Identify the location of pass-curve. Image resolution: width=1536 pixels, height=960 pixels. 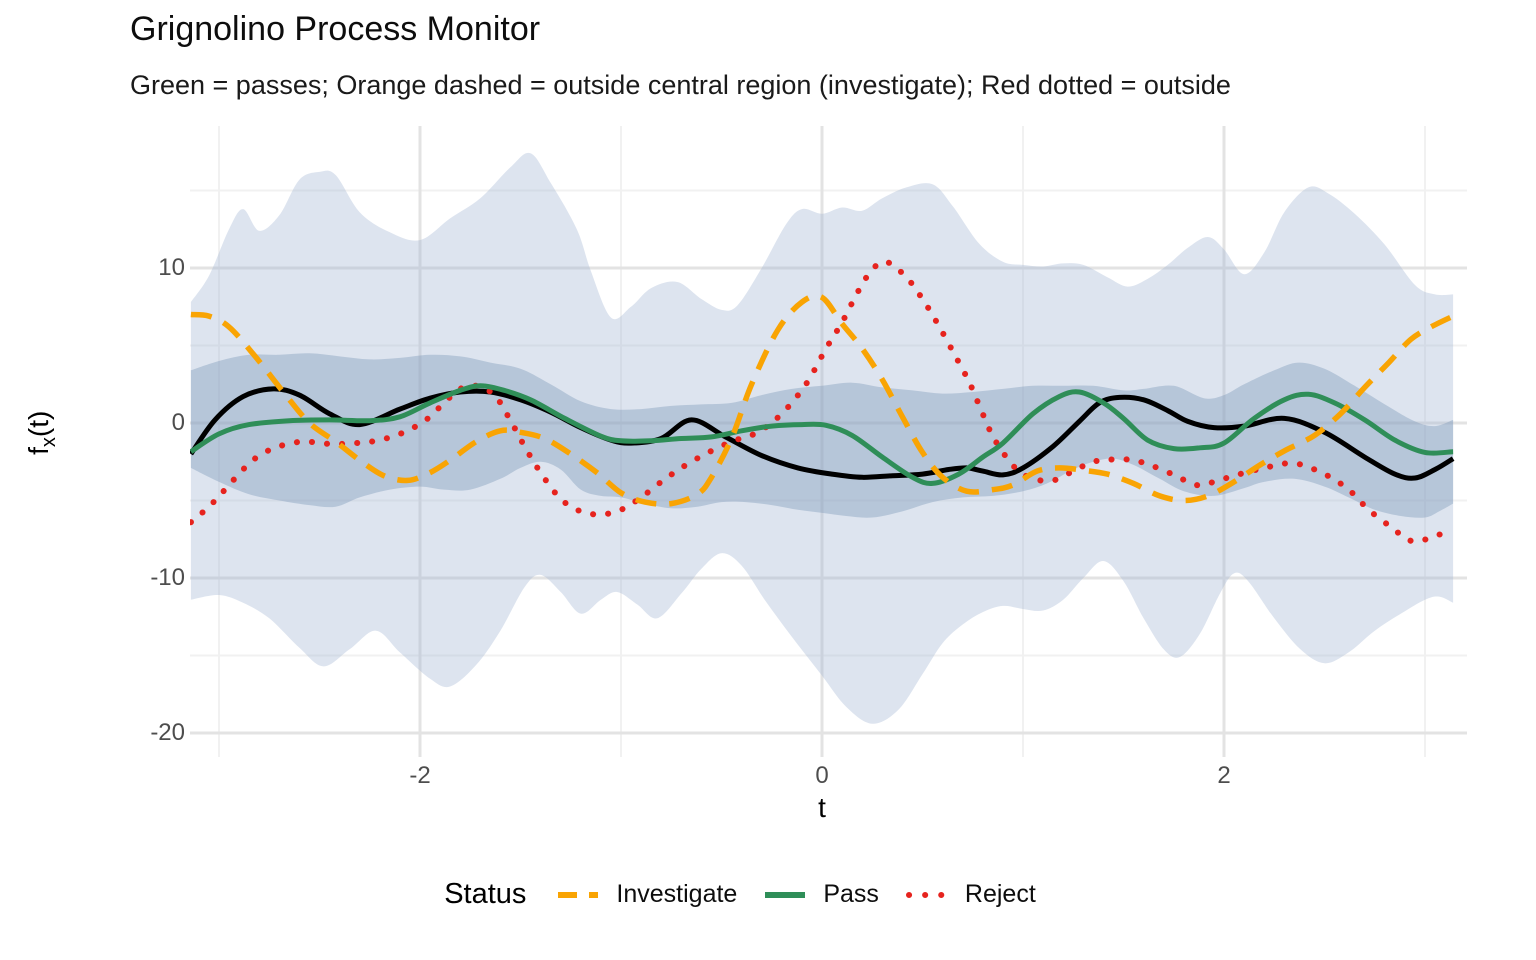
(822, 434).